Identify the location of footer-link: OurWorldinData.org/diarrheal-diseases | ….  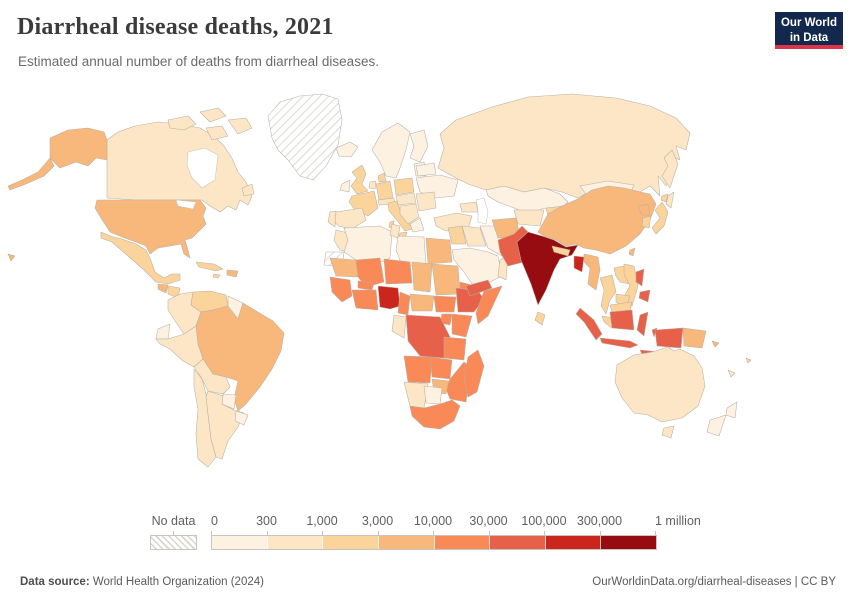
(714, 582).